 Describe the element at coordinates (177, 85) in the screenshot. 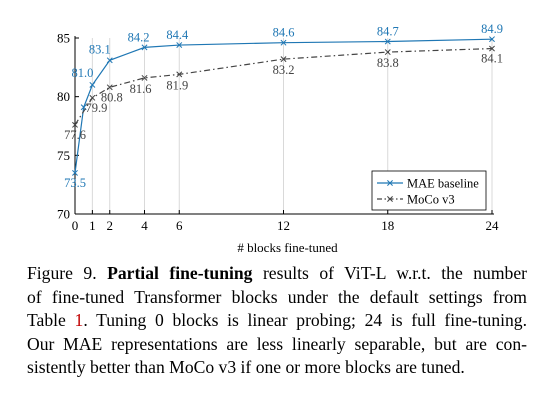

I see `data-label: 81.9` at that location.